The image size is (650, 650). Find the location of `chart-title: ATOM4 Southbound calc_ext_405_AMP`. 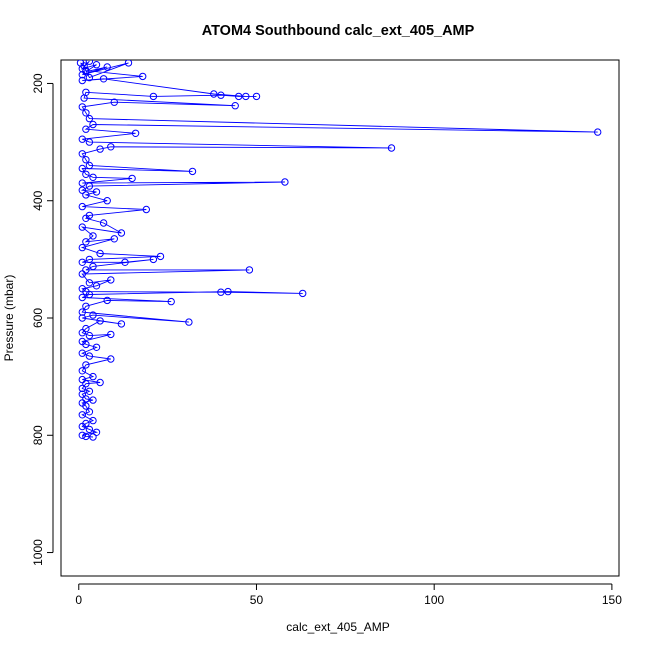

chart-title: ATOM4 Southbound calc_ext_405_AMP is located at coordinates (338, 31).